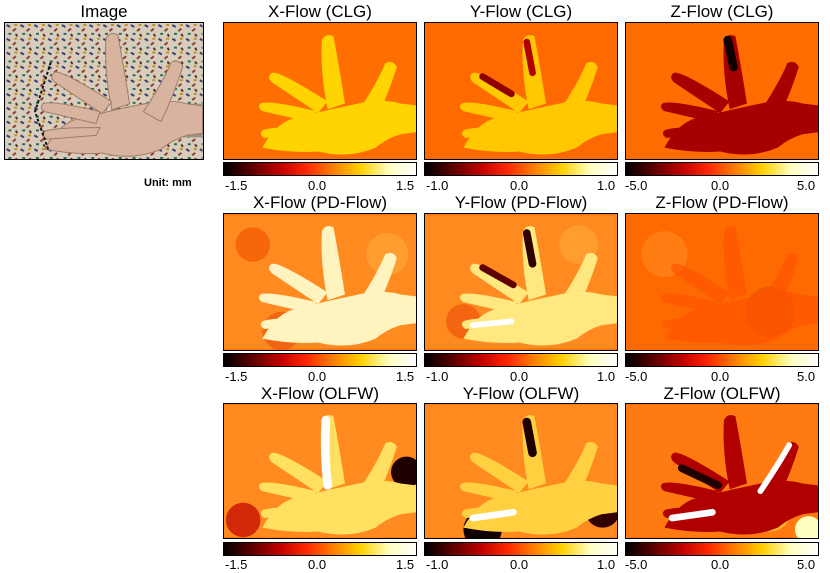  Describe the element at coordinates (722, 11) in the screenshot. I see `panel-title-z-clg: Z-Flow (CLG)` at that location.